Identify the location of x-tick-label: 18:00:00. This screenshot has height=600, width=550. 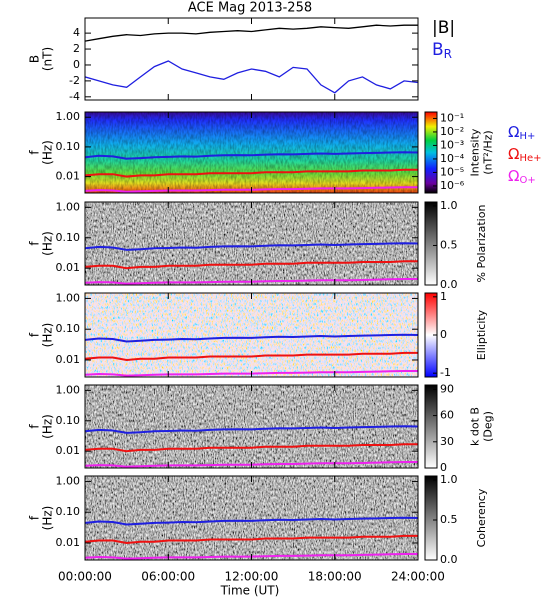
(335, 577).